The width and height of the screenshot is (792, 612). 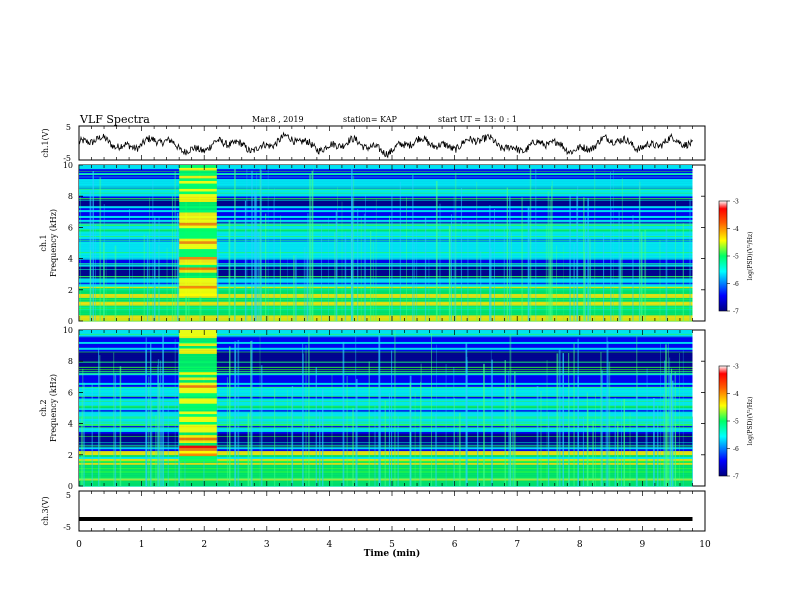 I want to click on time-tick-label: 2, so click(x=204, y=545).